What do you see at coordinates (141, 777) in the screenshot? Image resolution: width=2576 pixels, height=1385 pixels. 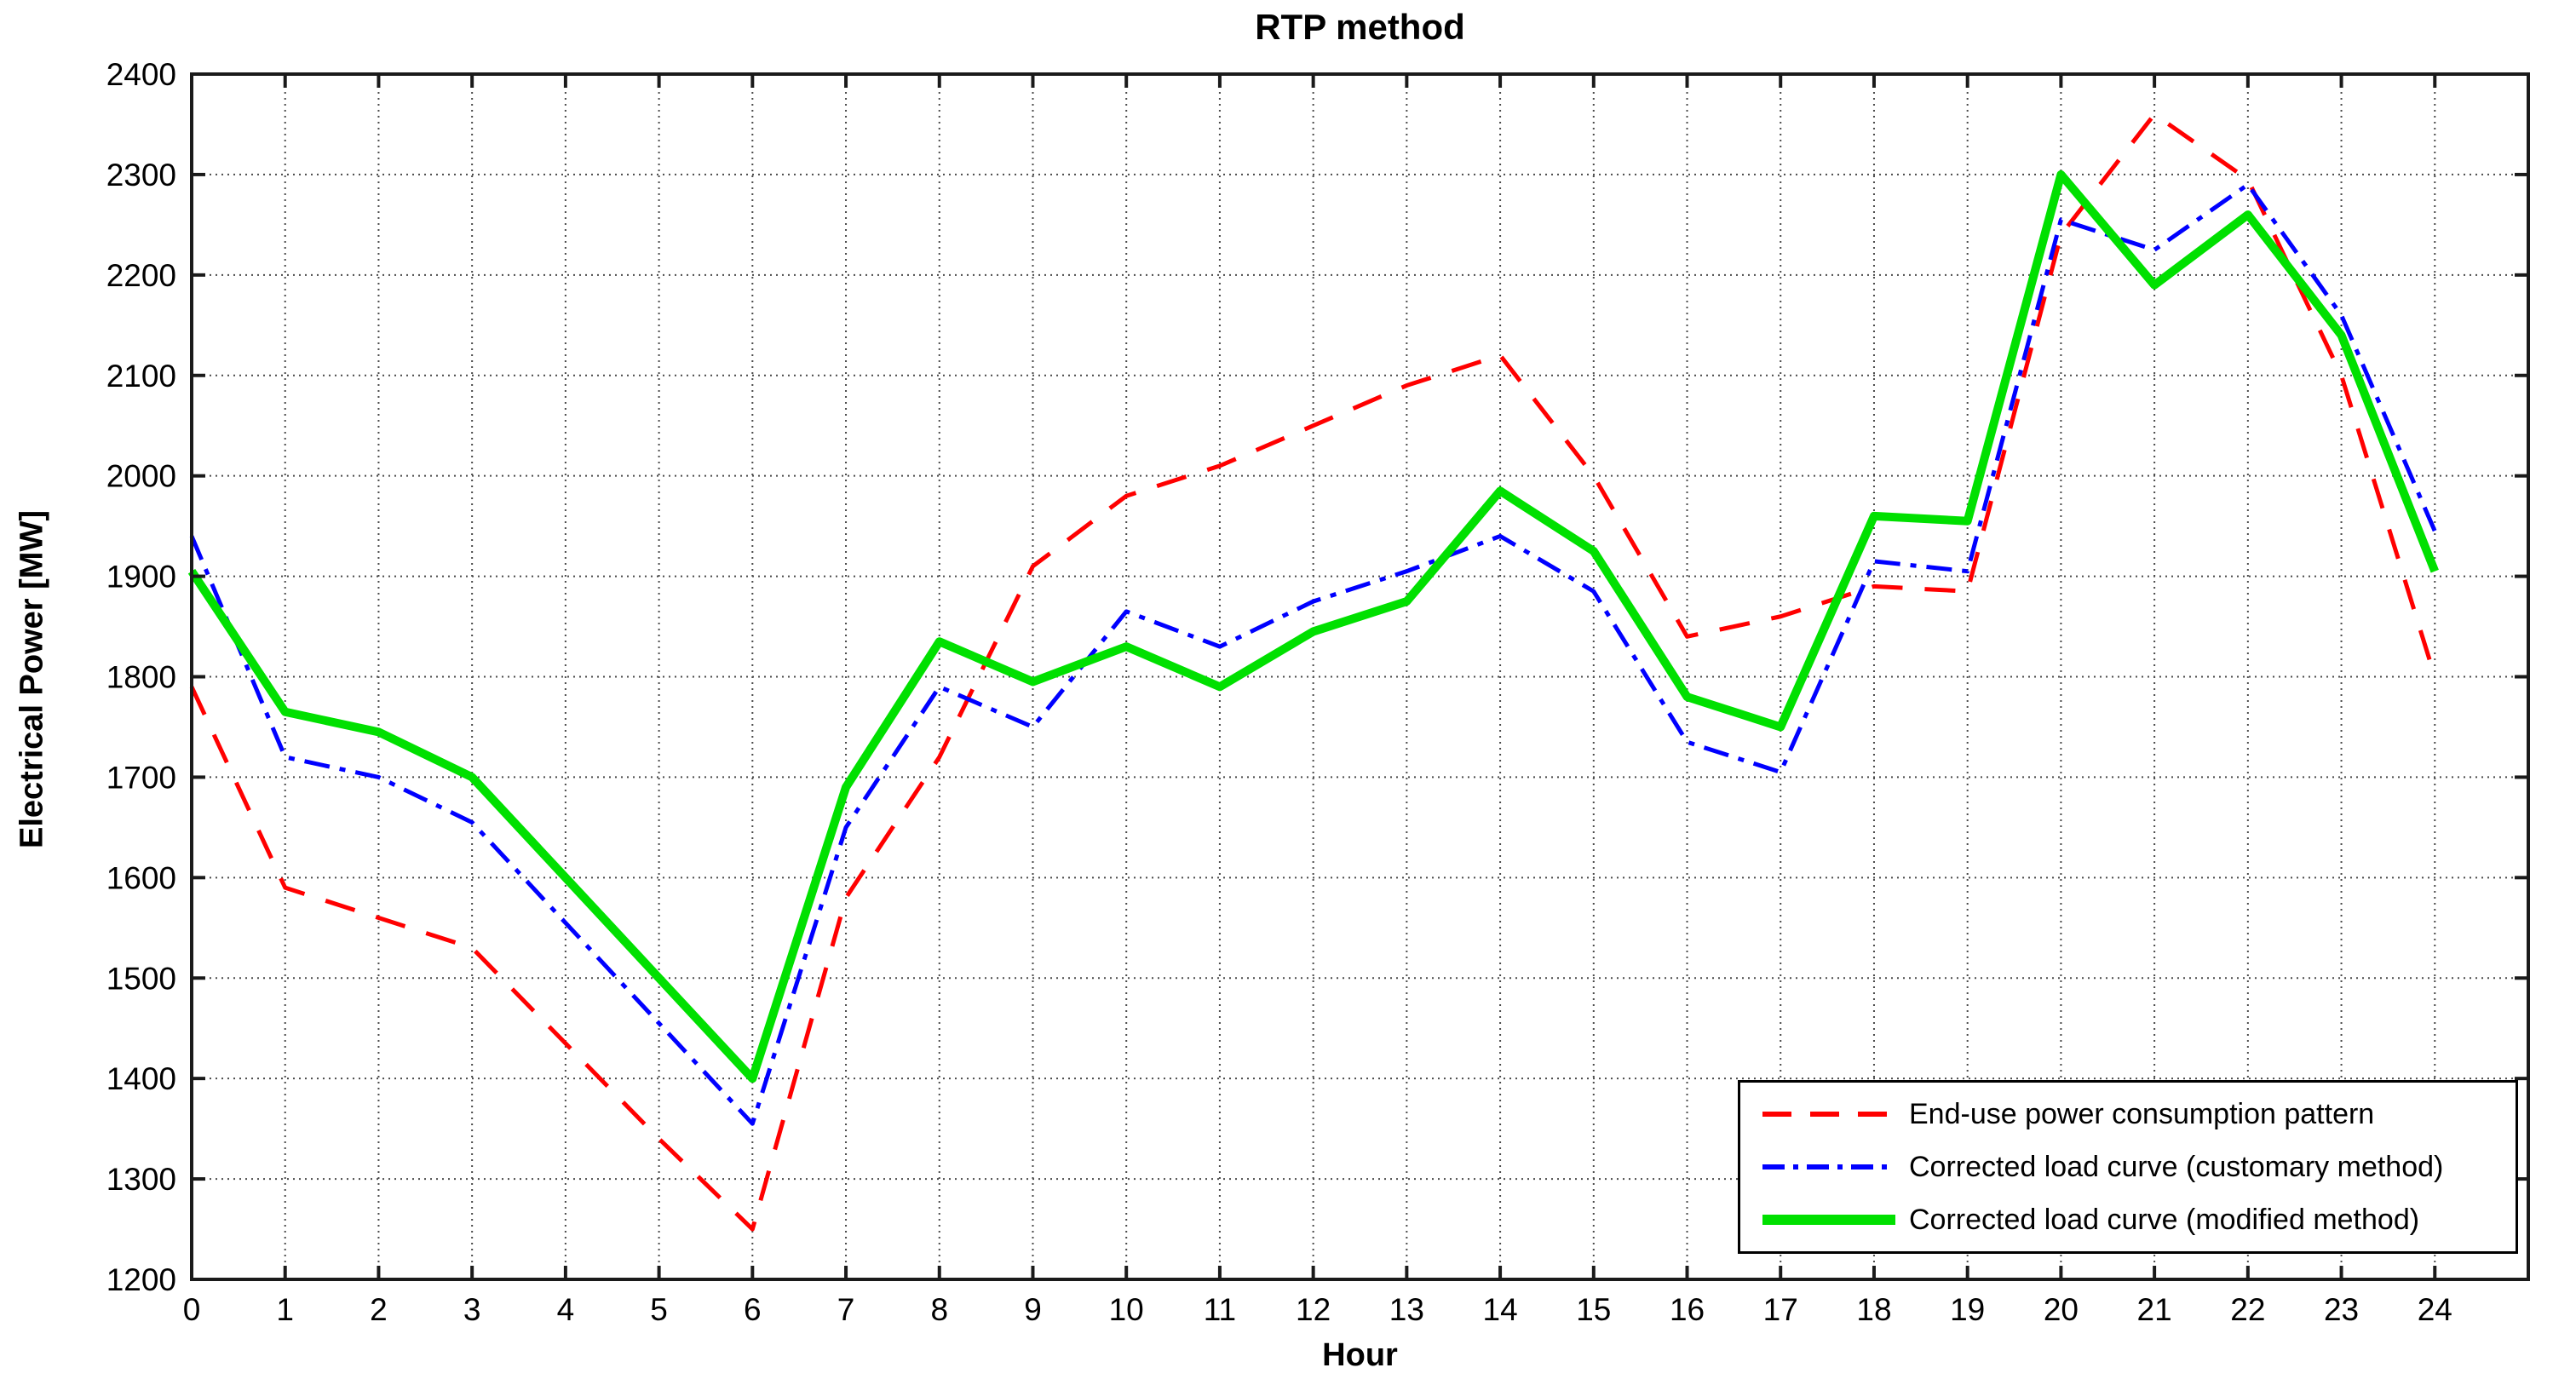 I see `svg-text: 1700` at bounding box center [141, 777].